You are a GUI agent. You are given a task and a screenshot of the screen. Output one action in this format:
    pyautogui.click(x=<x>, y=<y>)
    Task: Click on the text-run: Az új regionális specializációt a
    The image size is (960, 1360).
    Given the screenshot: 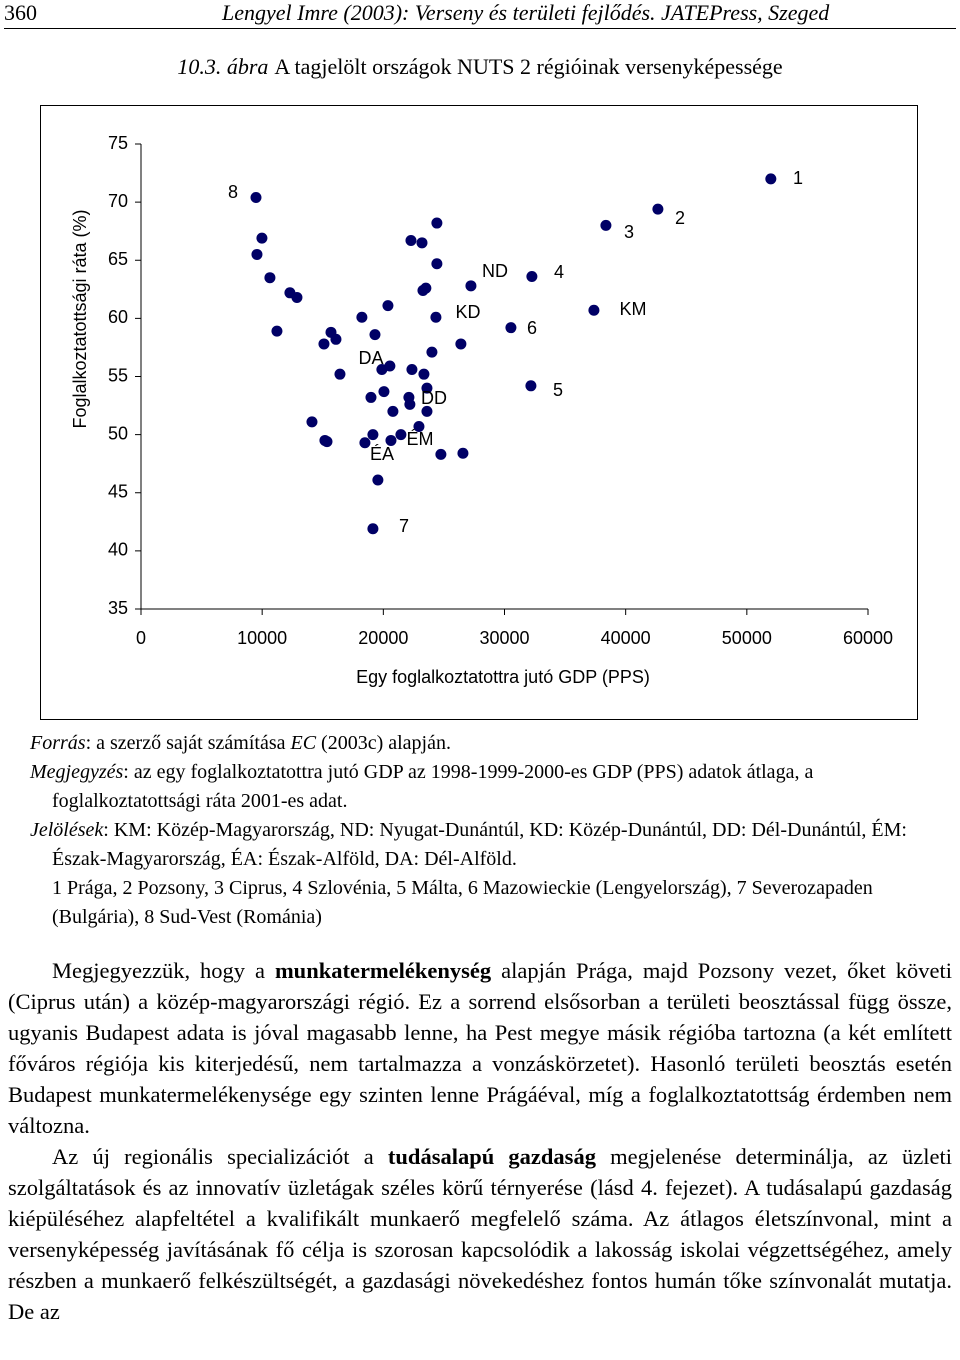 What is the action you would take?
    pyautogui.click(x=220, y=1156)
    